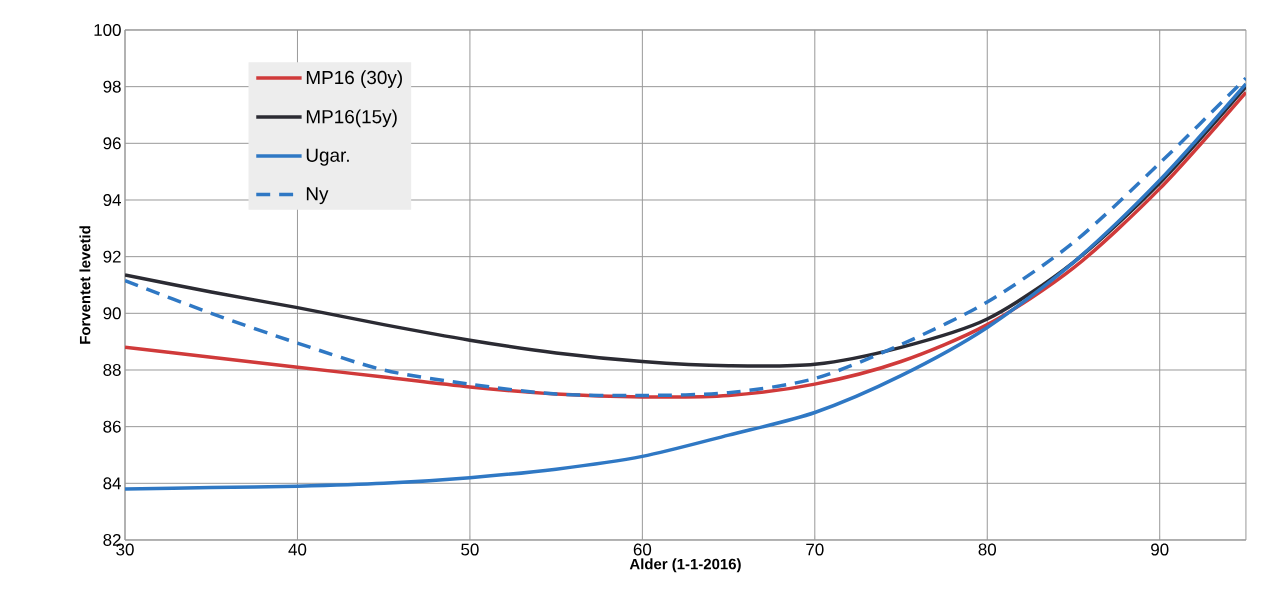 This screenshot has width=1266, height=609. What do you see at coordinates (1160, 549) in the screenshot?
I see `x-tick-label: 90` at bounding box center [1160, 549].